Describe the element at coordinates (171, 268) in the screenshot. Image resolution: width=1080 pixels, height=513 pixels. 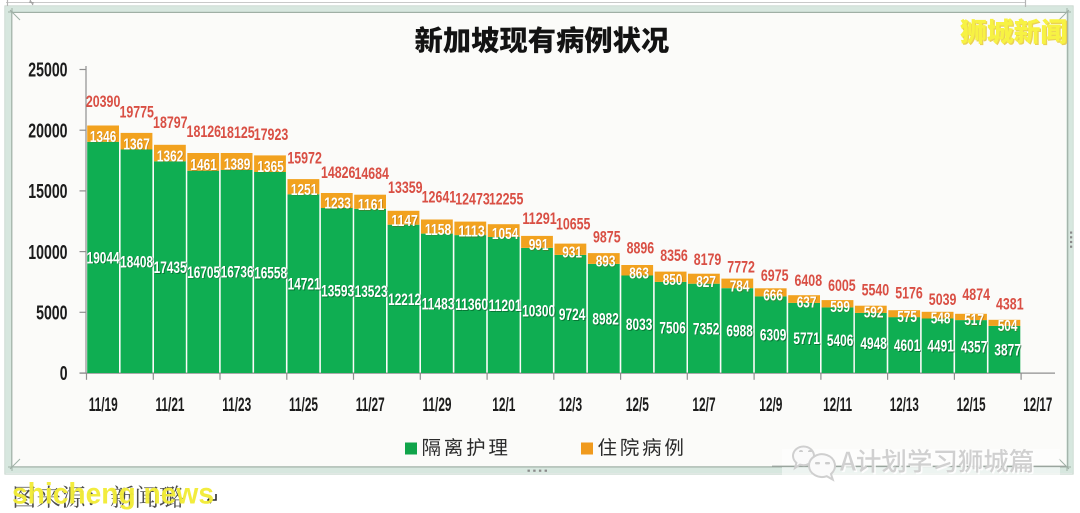
I see `svg-text: 17435` at that location.